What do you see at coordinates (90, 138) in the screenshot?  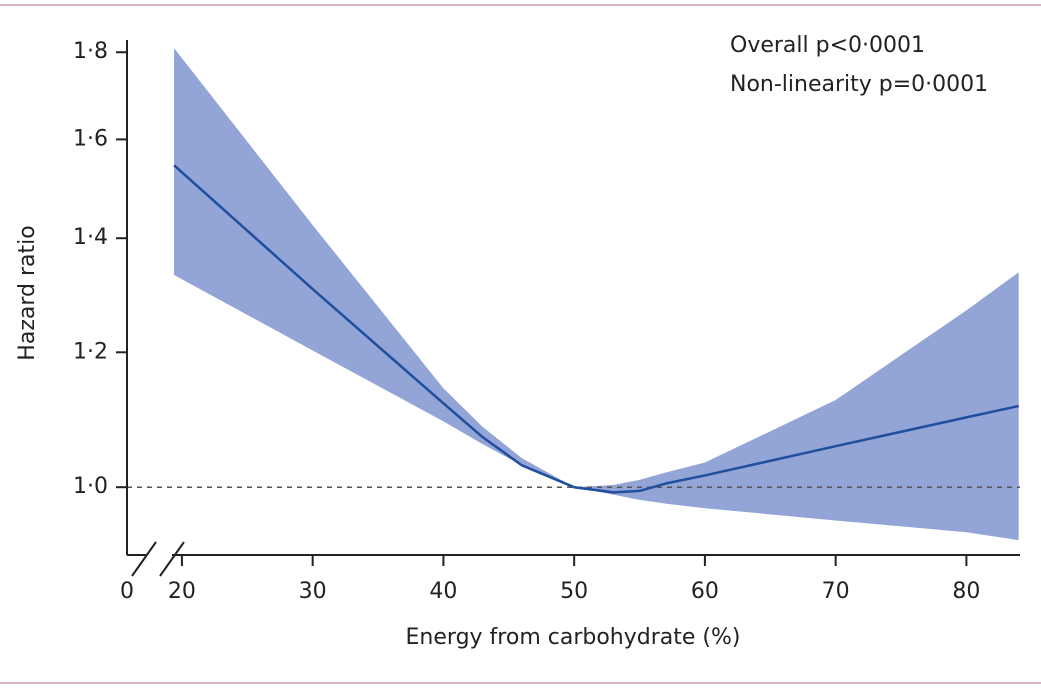 I see `y-tick-label: 1·6` at bounding box center [90, 138].